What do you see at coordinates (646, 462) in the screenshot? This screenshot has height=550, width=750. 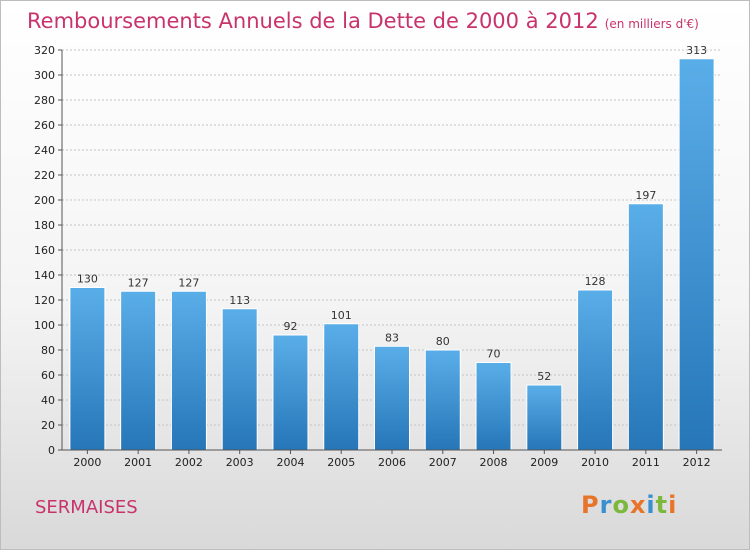 I see `x-tick-label: 2011` at bounding box center [646, 462].